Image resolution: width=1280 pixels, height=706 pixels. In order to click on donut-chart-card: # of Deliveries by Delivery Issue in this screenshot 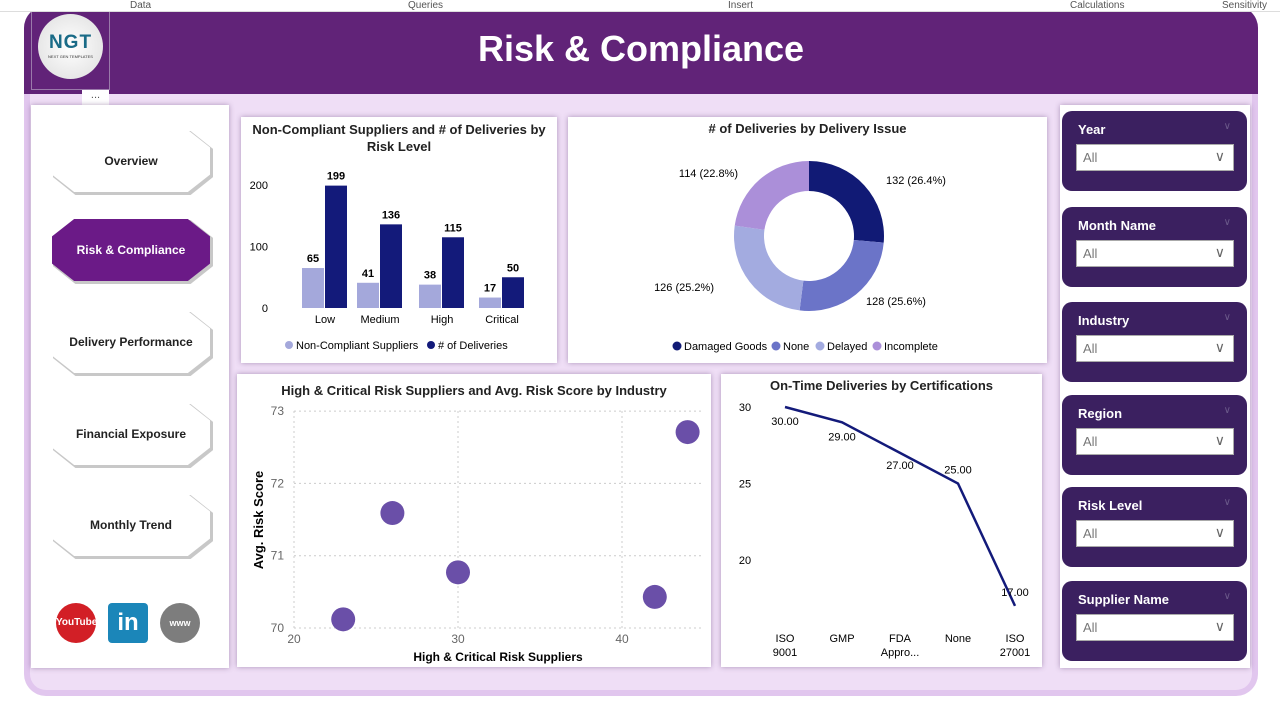, I will do `click(807, 240)`.